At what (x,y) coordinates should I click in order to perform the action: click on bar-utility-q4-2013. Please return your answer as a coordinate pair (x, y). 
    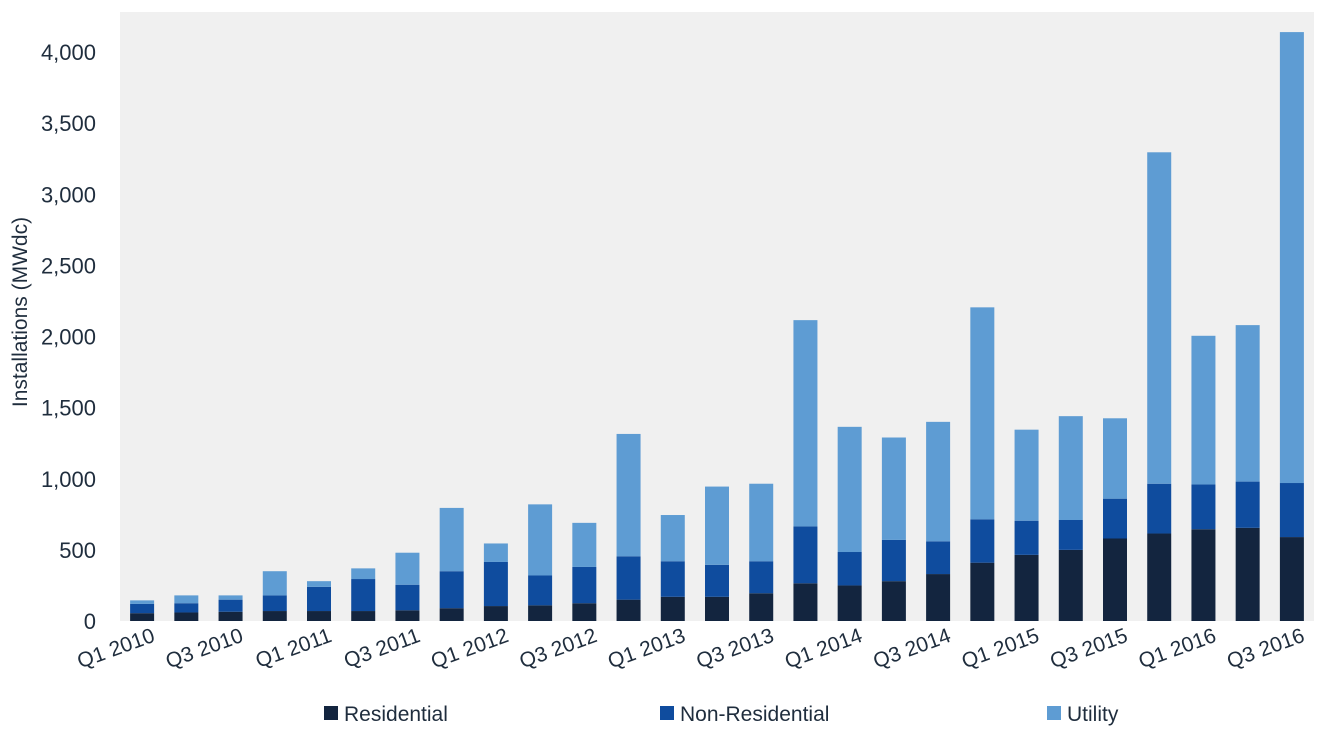
    Looking at the image, I should click on (805, 423).